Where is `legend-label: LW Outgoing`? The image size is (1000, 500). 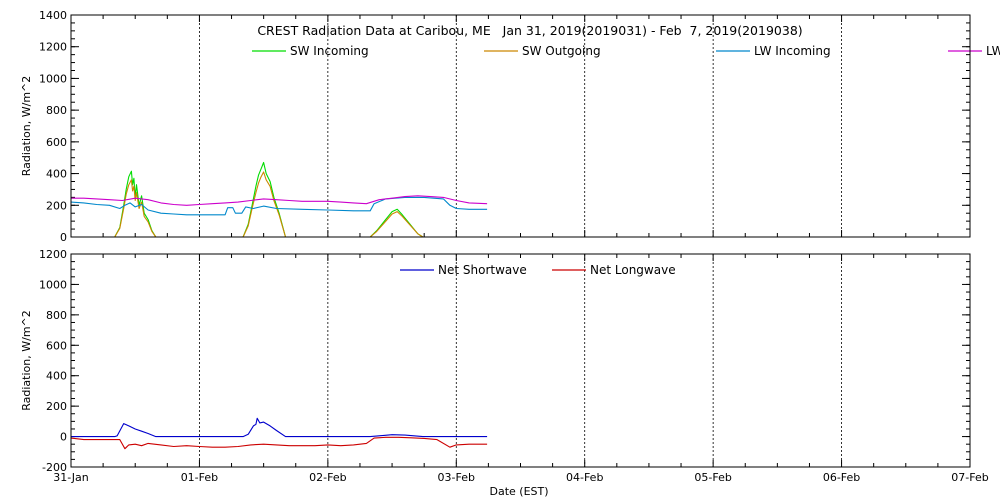 legend-label: LW Outgoing is located at coordinates (993, 51).